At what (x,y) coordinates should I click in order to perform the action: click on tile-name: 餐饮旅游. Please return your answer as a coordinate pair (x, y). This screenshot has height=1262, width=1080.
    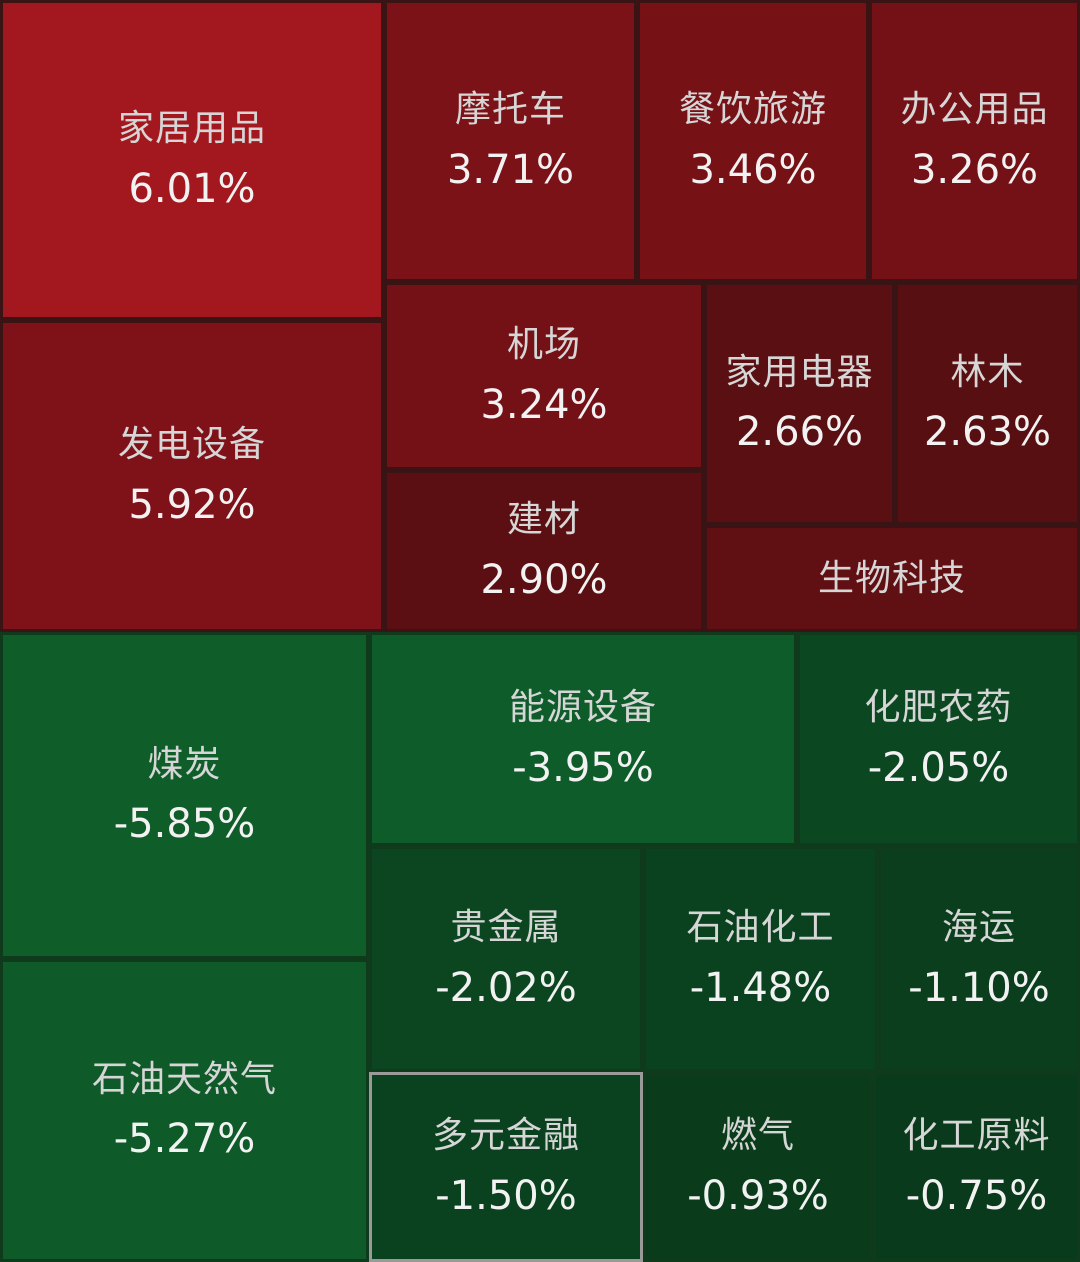
    Looking at the image, I should click on (752, 110).